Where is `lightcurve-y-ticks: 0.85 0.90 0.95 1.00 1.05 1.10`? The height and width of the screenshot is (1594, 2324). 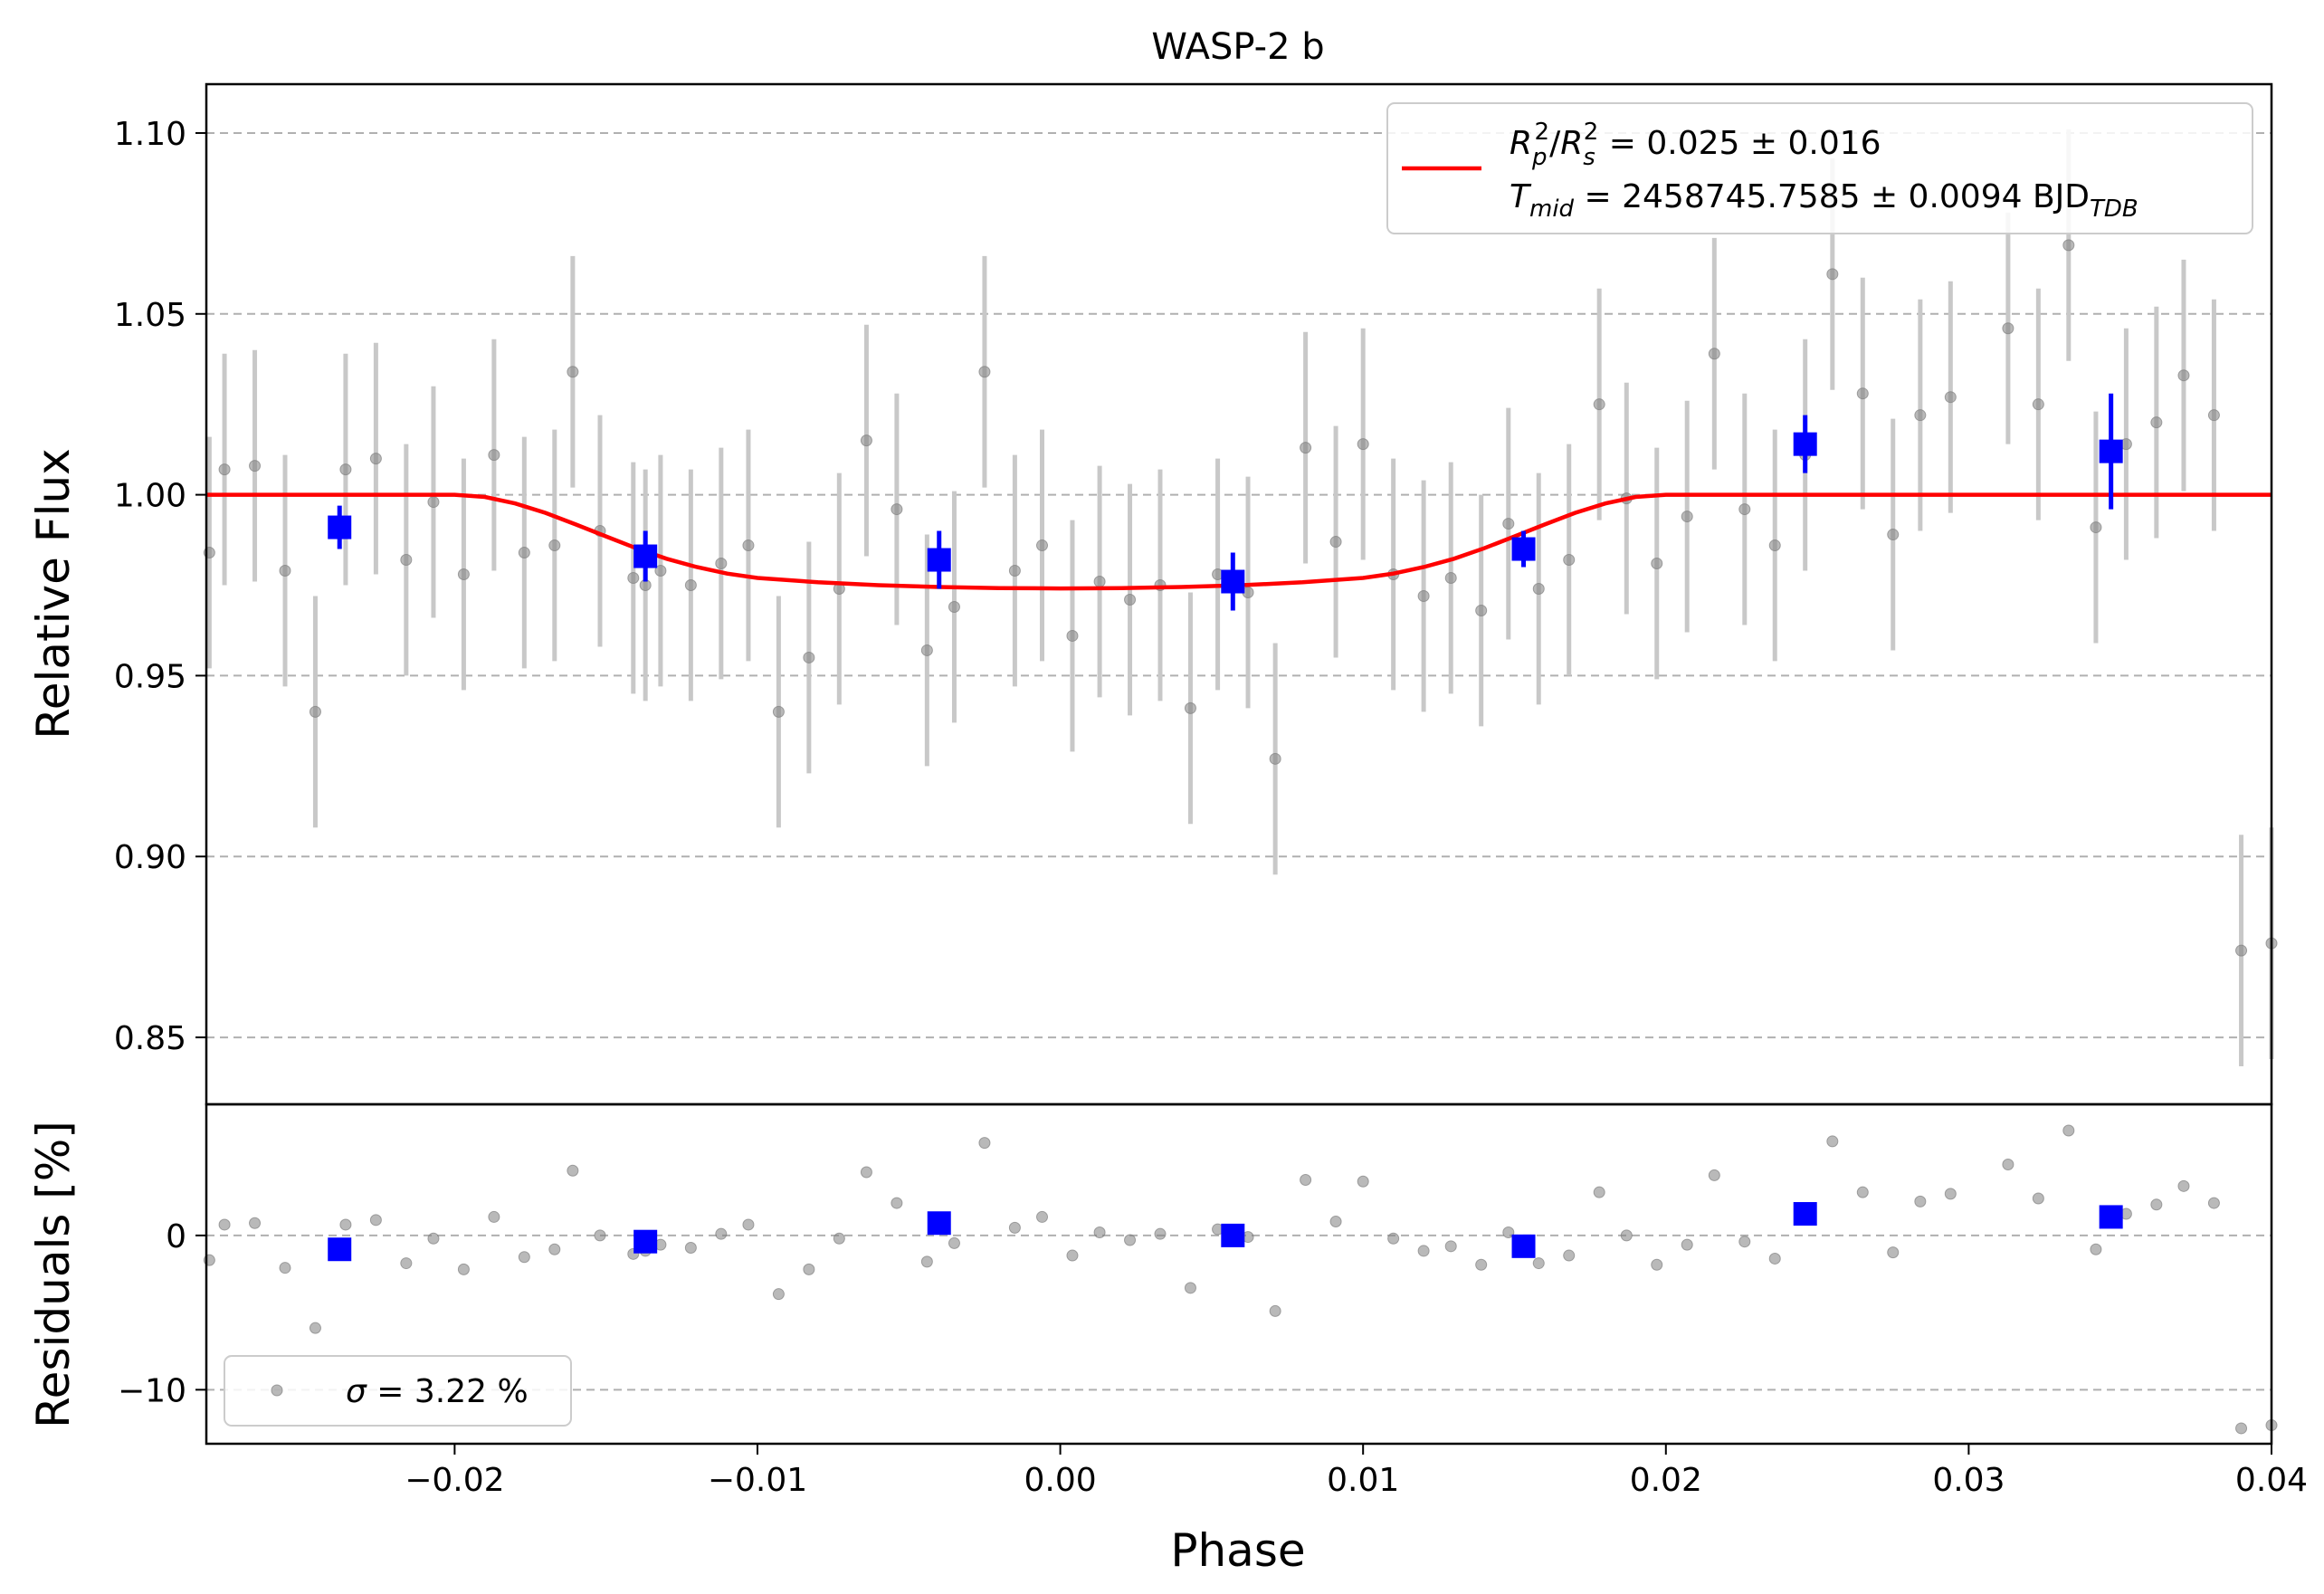 lightcurve-y-ticks: 0.85 0.90 0.95 1.00 1.05 1.10 is located at coordinates (160, 587).